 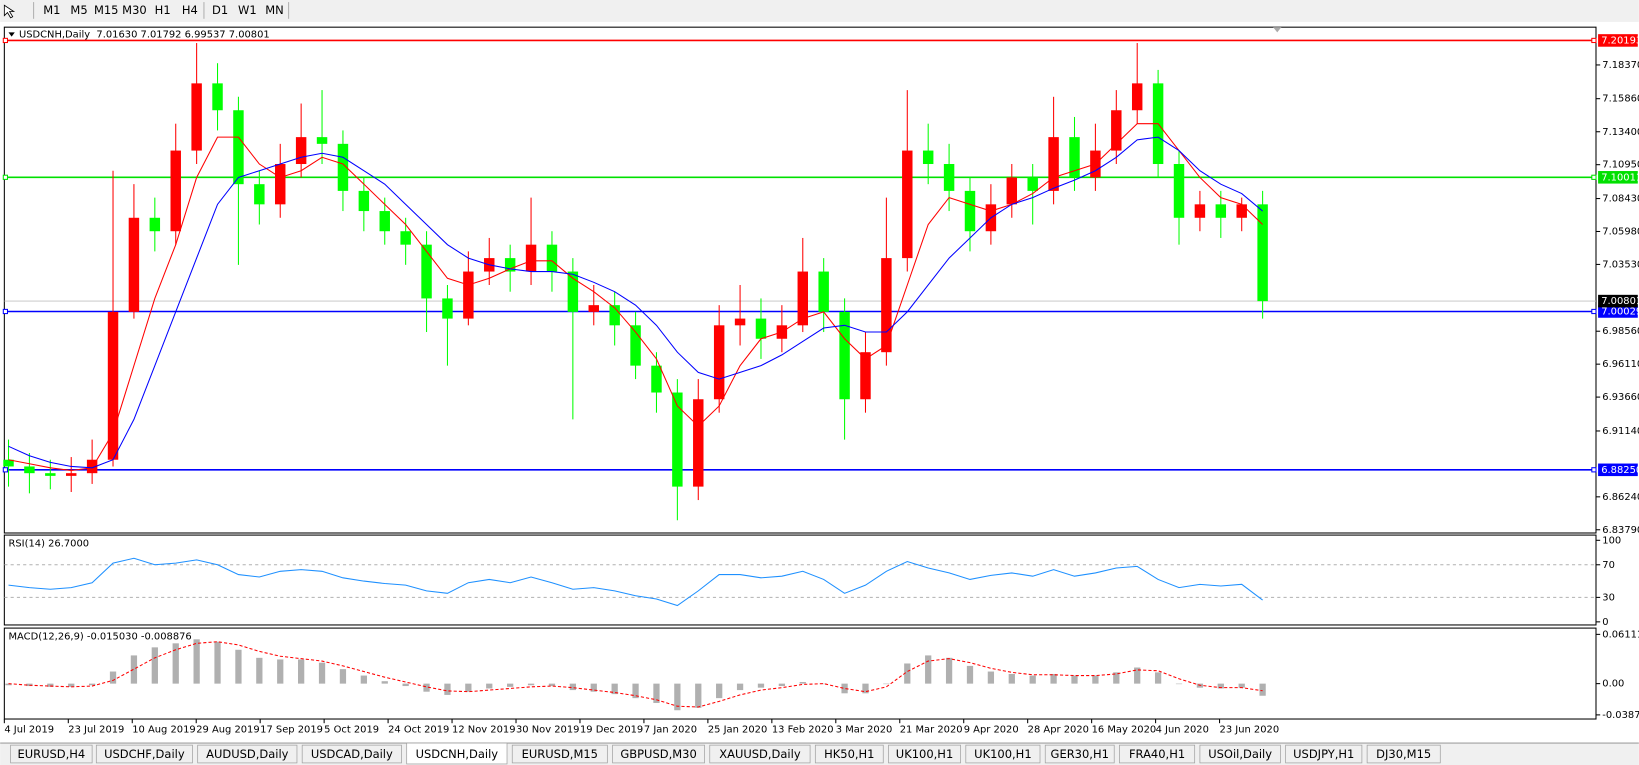 What do you see at coordinates (1620, 311) in the screenshot?
I see `level-label: 7.00029` at bounding box center [1620, 311].